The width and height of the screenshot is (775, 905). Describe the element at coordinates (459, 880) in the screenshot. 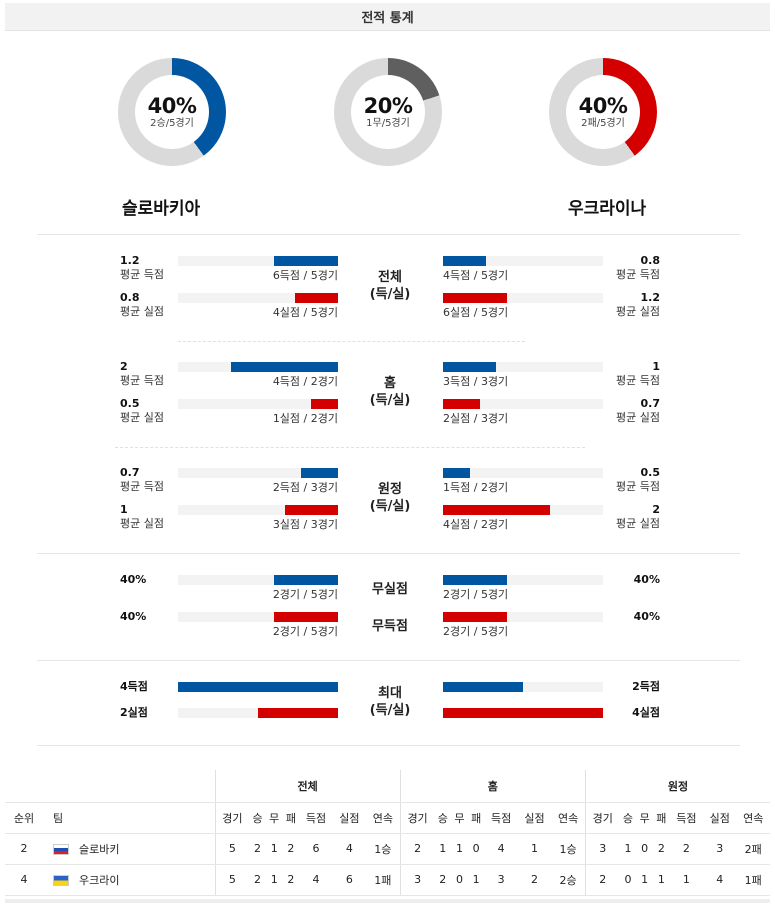

I see `stat-cell: 0` at that location.